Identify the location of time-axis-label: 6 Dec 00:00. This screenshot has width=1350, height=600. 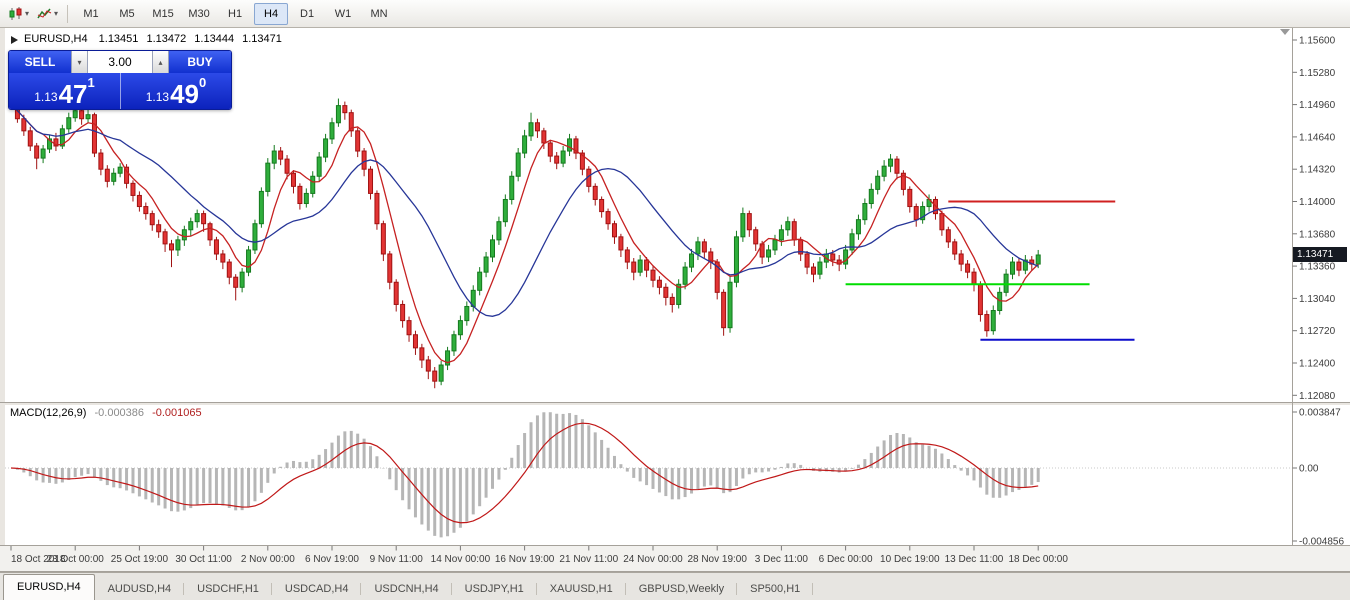
(846, 559).